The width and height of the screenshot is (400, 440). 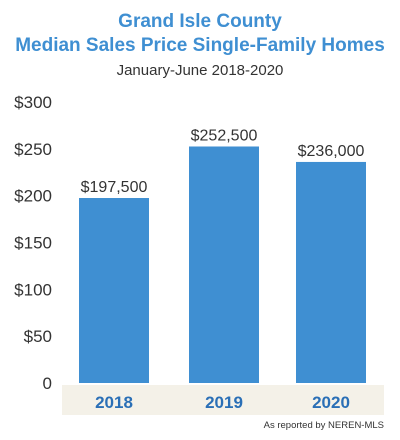 I want to click on y-tick-label: $100, so click(x=33, y=289).